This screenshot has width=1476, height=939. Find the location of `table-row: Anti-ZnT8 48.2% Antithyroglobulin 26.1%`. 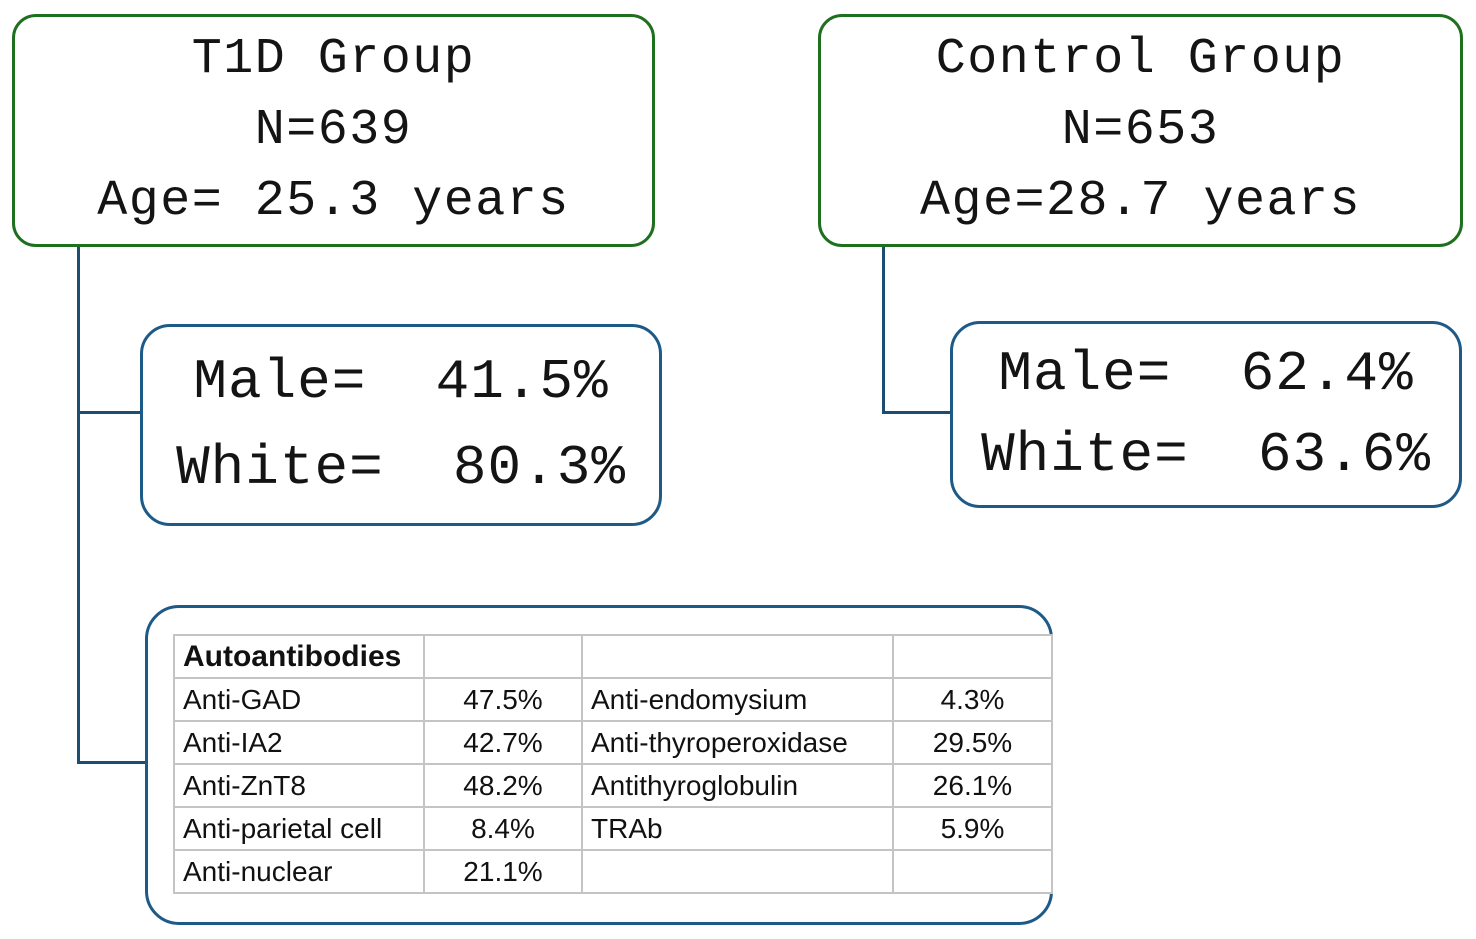

table-row: Anti-ZnT8 48.2% Antithyroglobulin 26.1% is located at coordinates (613, 785).